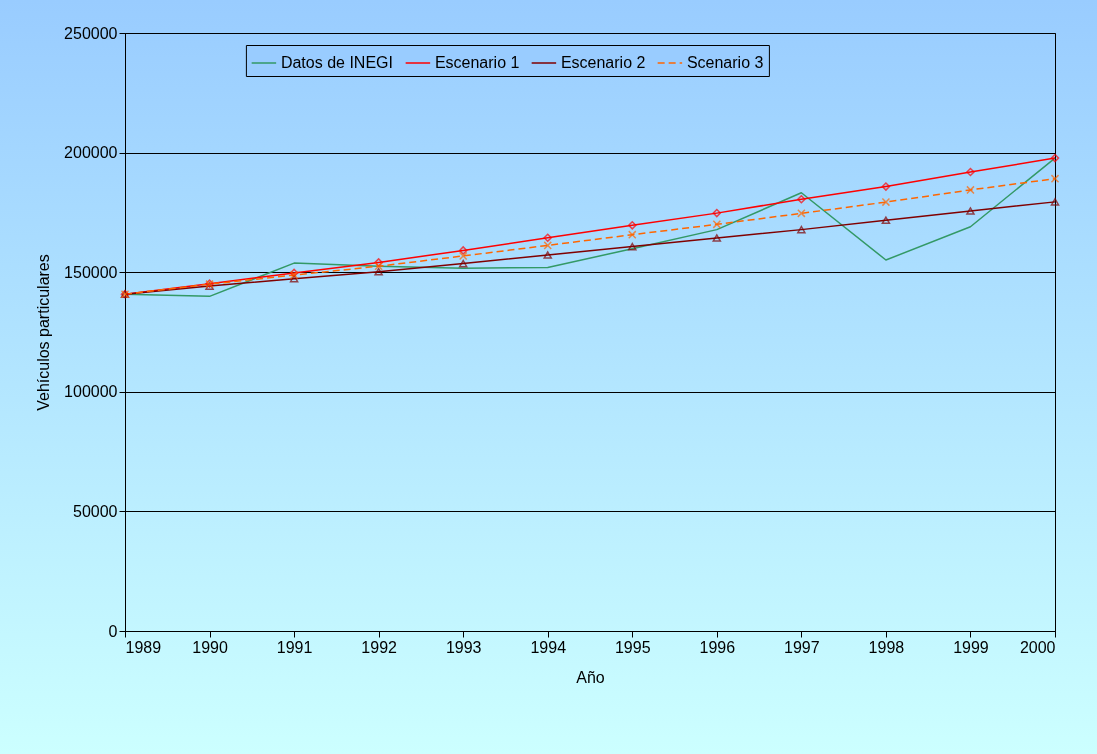 The height and width of the screenshot is (754, 1097). I want to click on x-tick-label: 1998, so click(886, 647).